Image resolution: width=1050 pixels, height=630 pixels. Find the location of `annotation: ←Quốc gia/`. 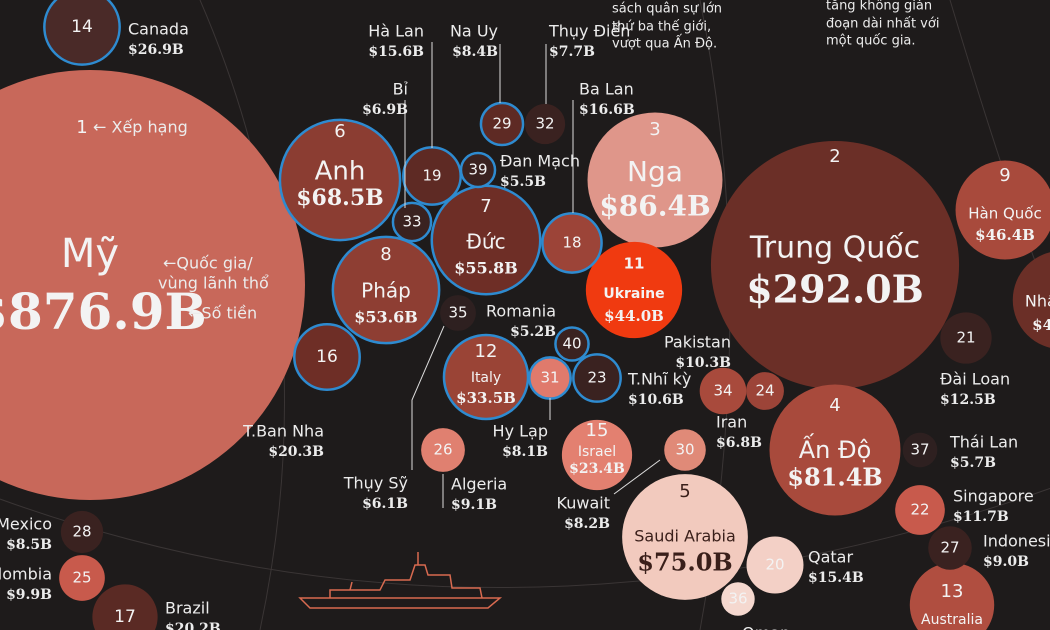

annotation: ←Quốc gia/ is located at coordinates (208, 263).